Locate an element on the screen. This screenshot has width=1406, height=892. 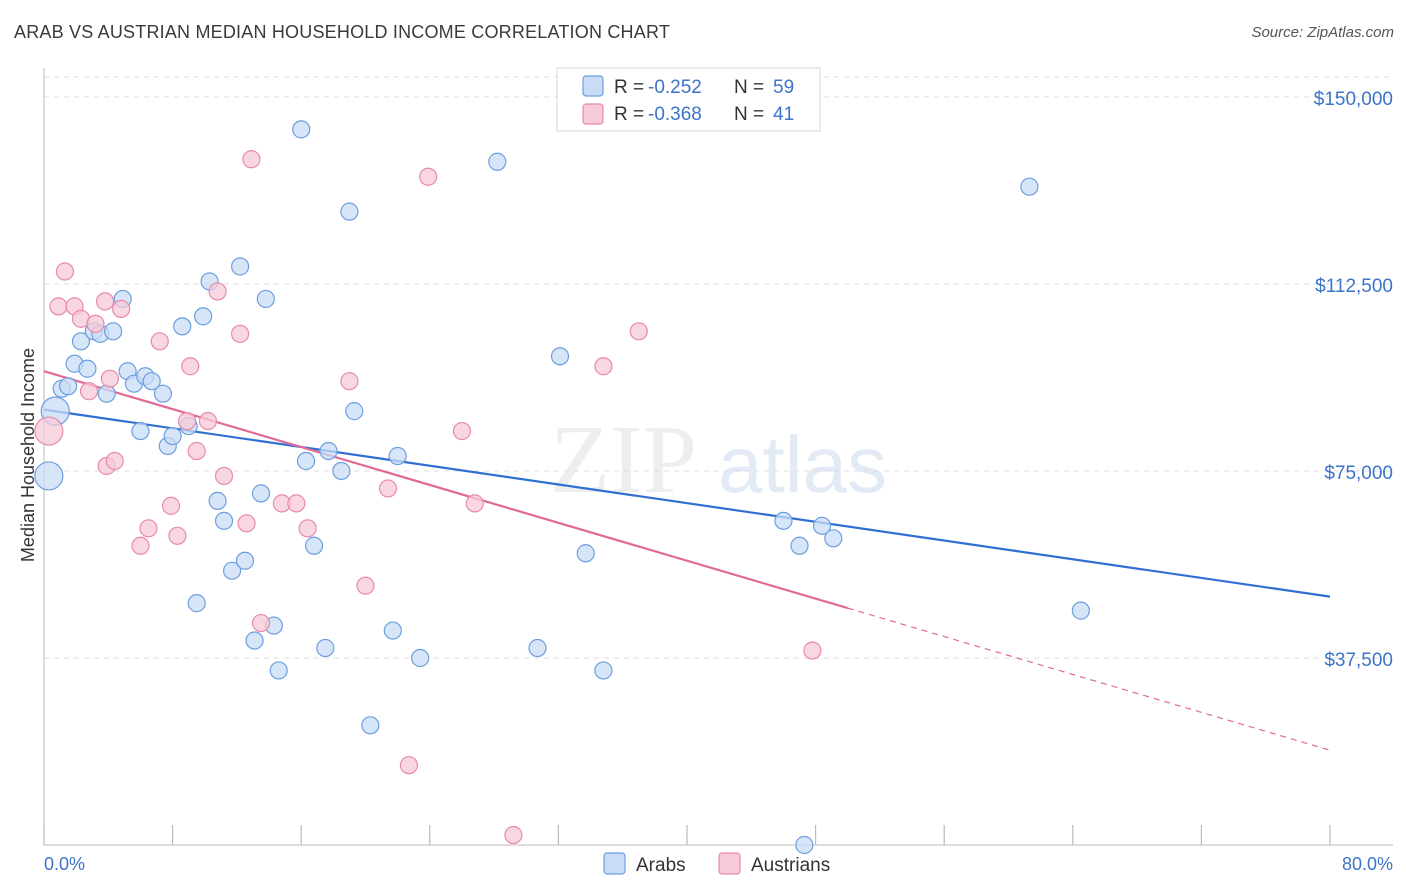
legend-swatch-arabs is located at coordinates (593, 86).